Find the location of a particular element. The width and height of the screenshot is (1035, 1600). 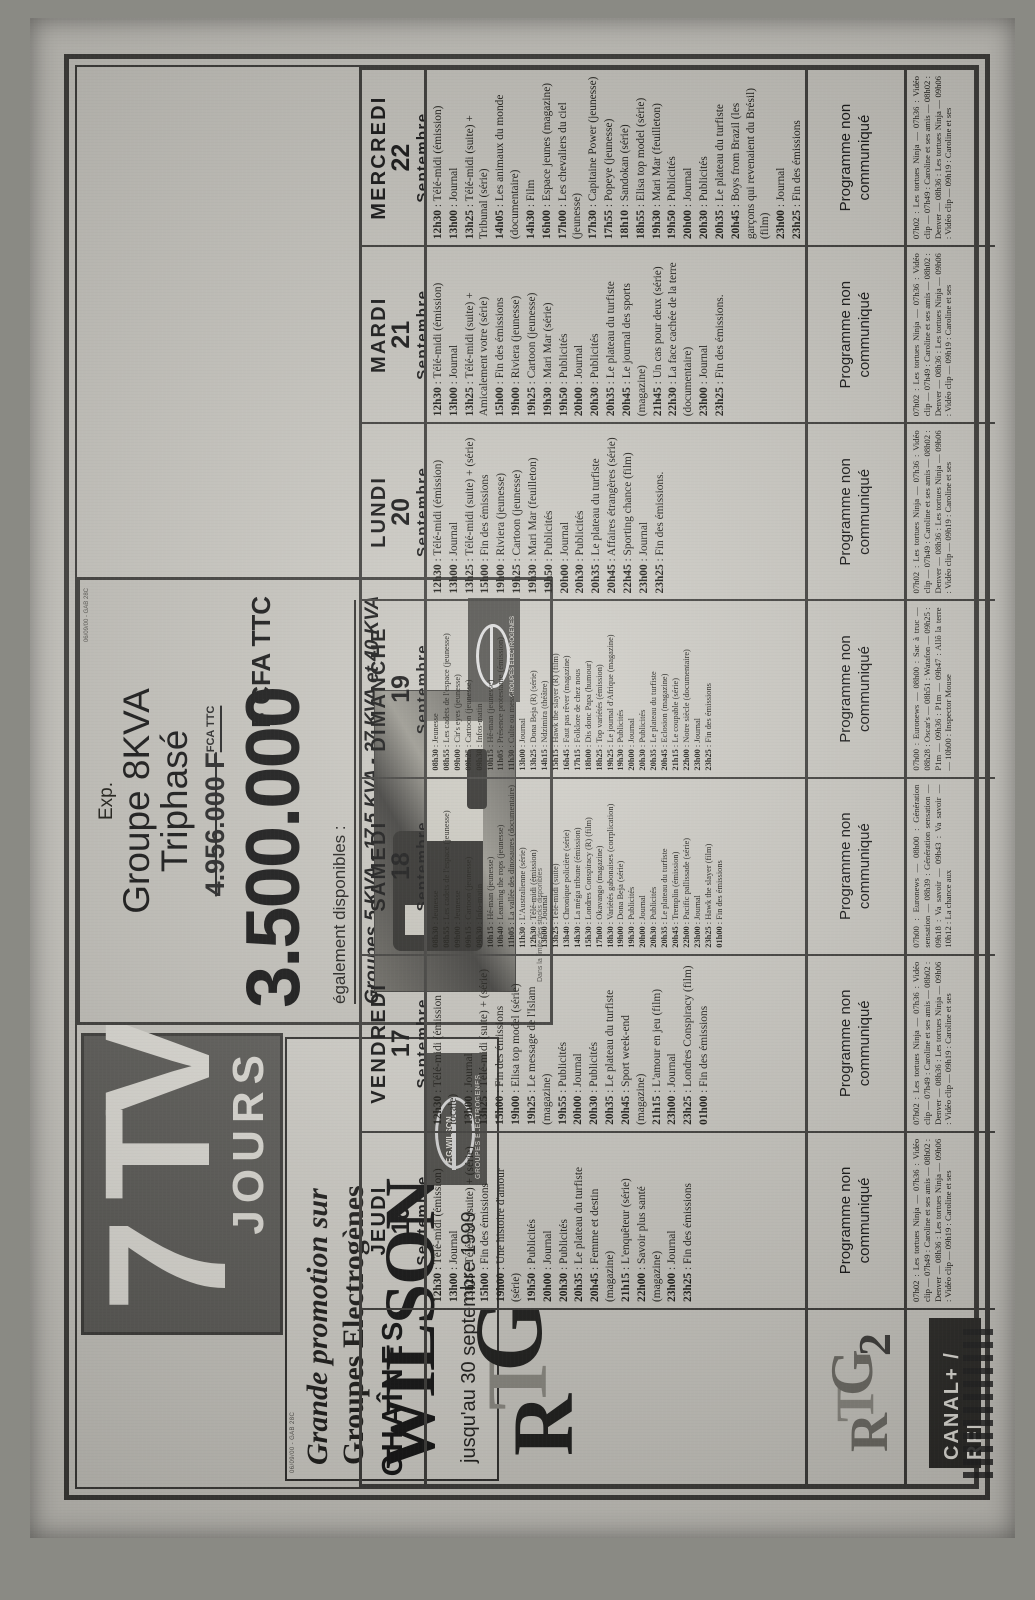

noprogram-rtg2-jeudi: Programme non communiqué is located at coordinates (855, 1219).